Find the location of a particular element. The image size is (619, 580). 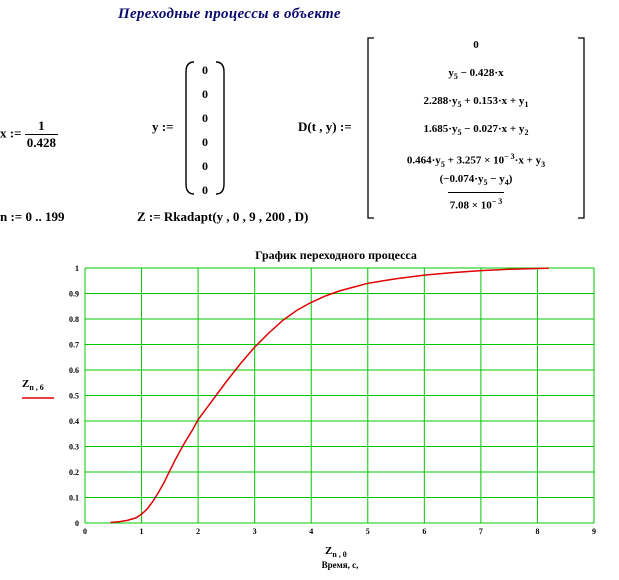

D-matrix-brackets is located at coordinates (476, 128).